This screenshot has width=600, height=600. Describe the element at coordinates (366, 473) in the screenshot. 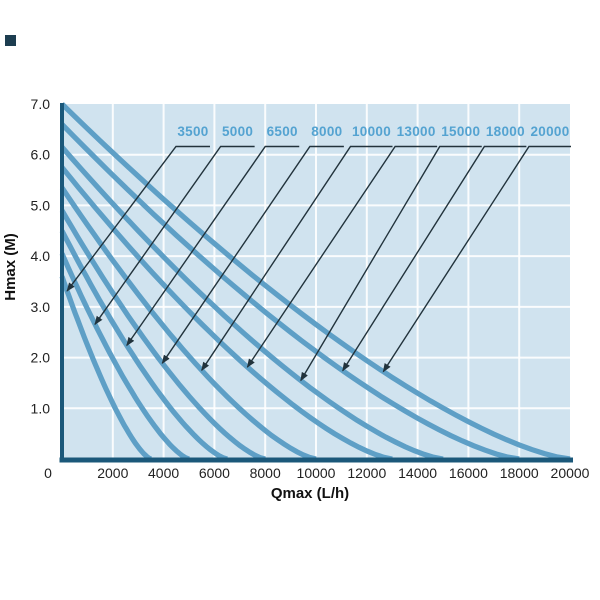

I see `x-tick-label: 12000` at that location.